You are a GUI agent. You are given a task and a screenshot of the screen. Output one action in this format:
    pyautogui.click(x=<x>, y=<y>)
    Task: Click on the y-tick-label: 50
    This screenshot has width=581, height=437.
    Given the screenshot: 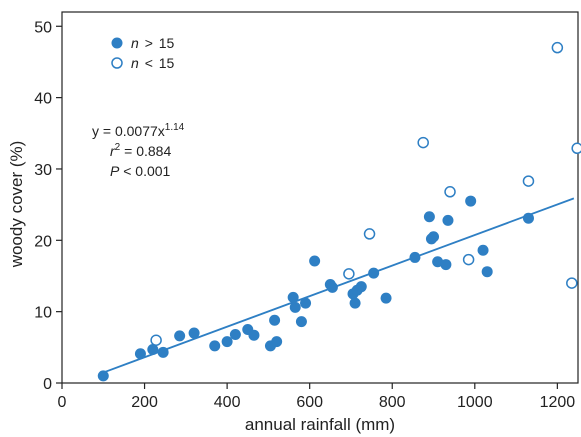 What is the action you would take?
    pyautogui.click(x=43, y=27)
    